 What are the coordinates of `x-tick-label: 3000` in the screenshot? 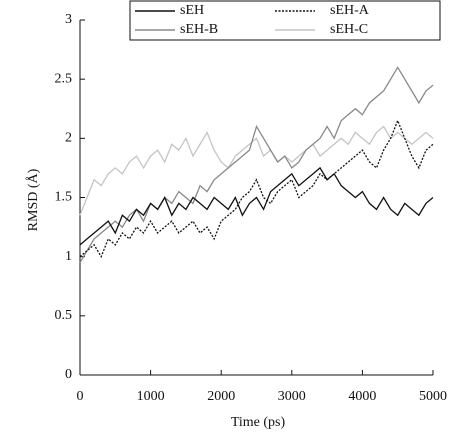 It's located at (292, 396).